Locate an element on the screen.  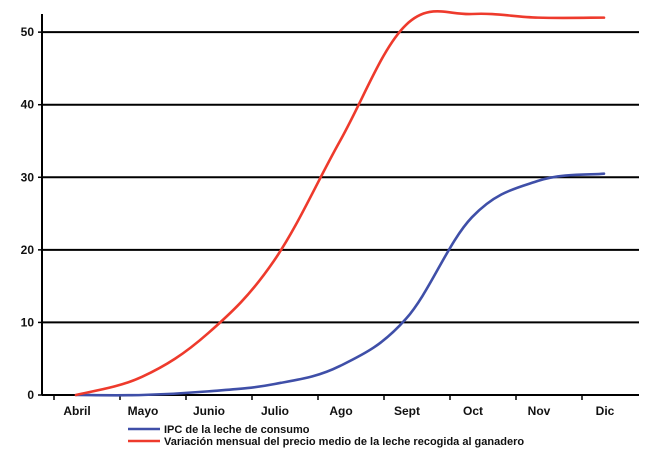
x-tick-label-abril: Abril is located at coordinates (76, 411).